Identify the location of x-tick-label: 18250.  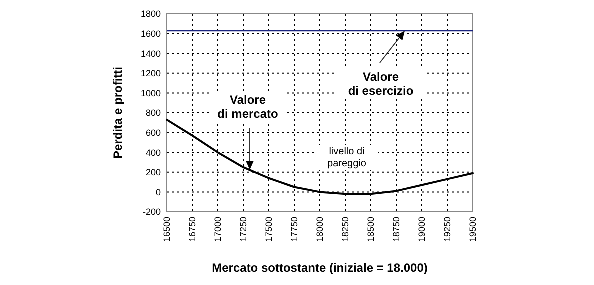
(345, 229).